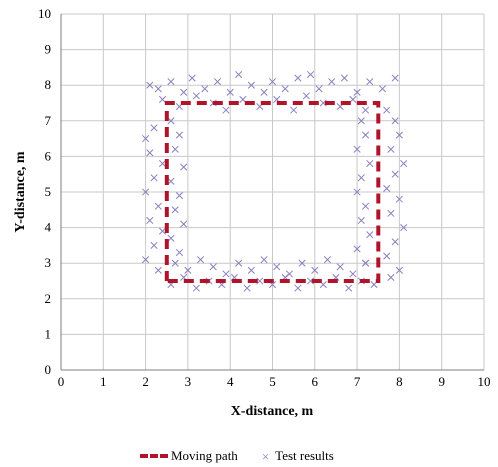 The image size is (498, 467). What do you see at coordinates (103, 381) in the screenshot?
I see `x-tick-label: 1` at bounding box center [103, 381].